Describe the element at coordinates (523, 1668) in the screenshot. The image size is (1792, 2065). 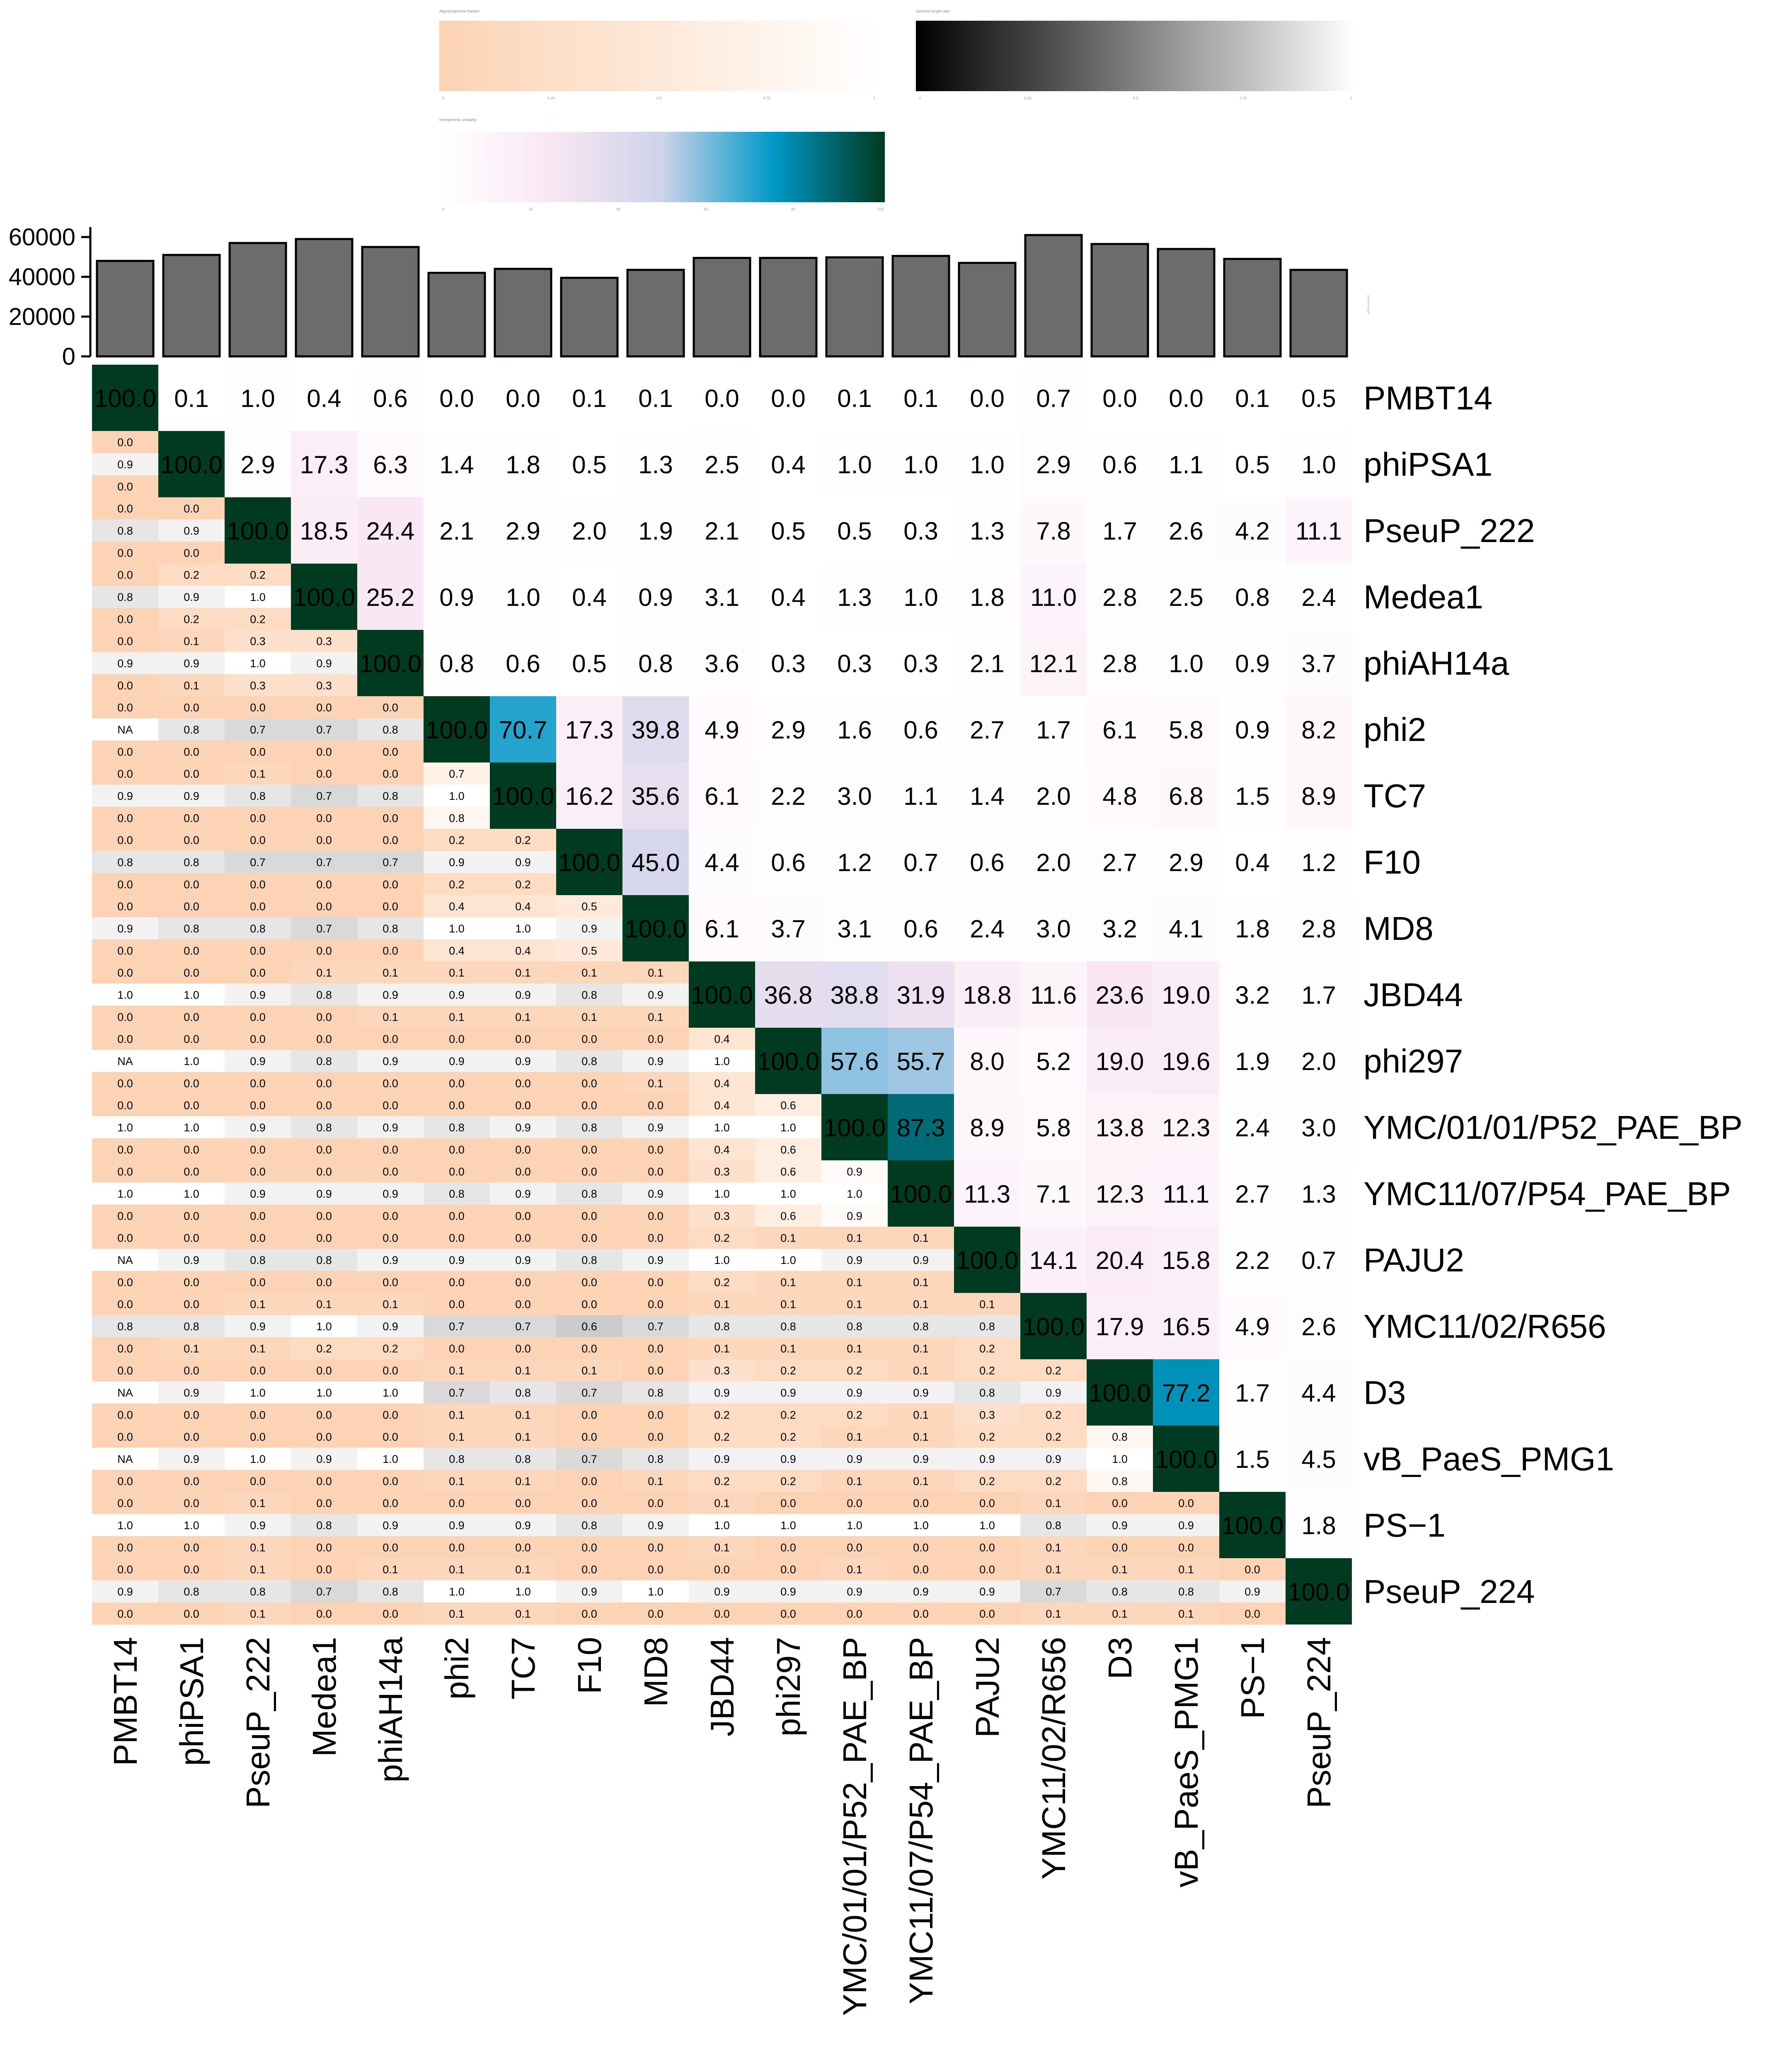
I see `column-label: TC7` at that location.